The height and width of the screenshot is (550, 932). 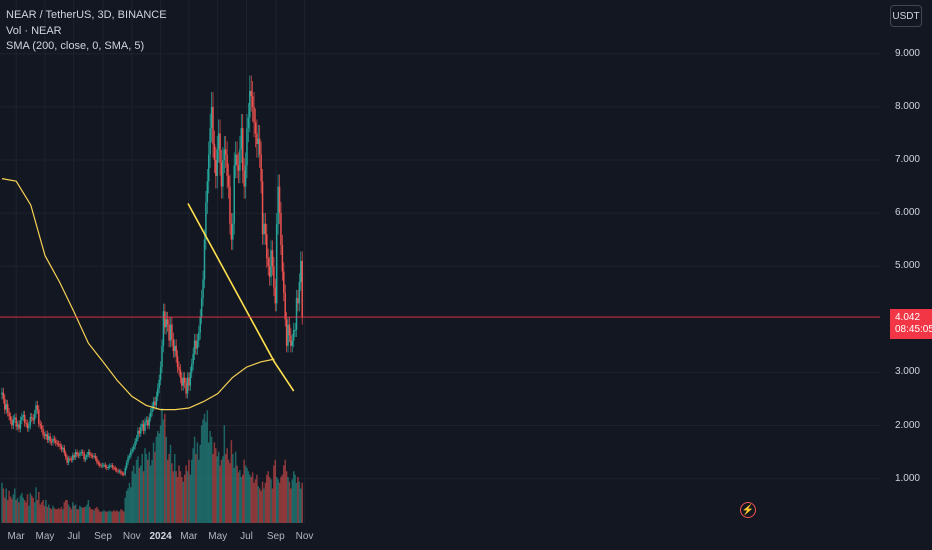 What do you see at coordinates (748, 510) in the screenshot?
I see `bolt-icon: ⚡` at bounding box center [748, 510].